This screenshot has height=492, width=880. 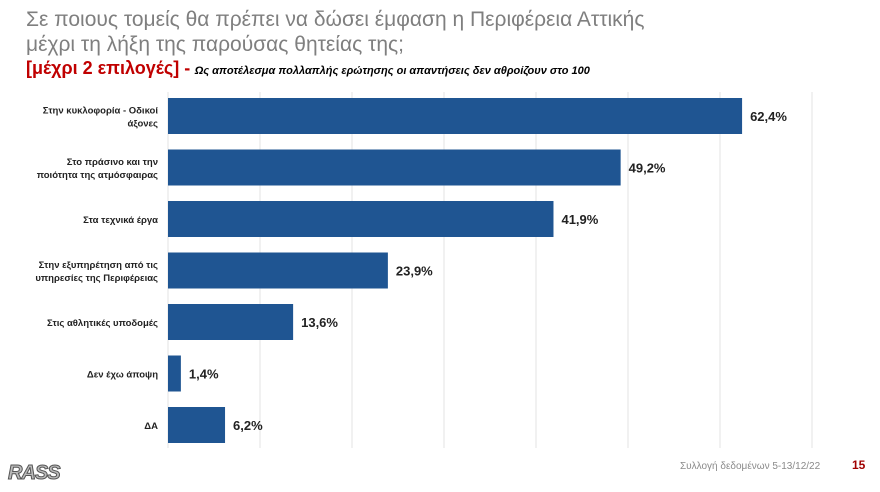 I want to click on category-label: ποιότητα της ατμόσφαιρας, so click(x=97, y=175).